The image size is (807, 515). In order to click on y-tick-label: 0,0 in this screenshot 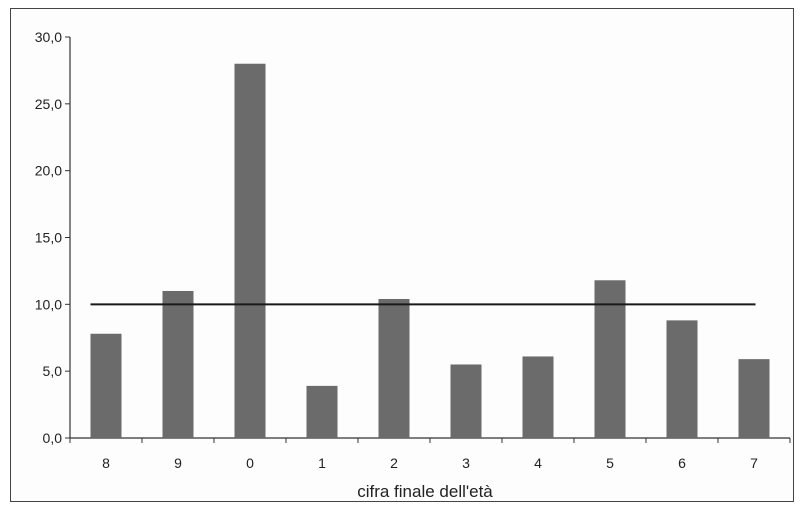, I will do `click(53, 438)`.